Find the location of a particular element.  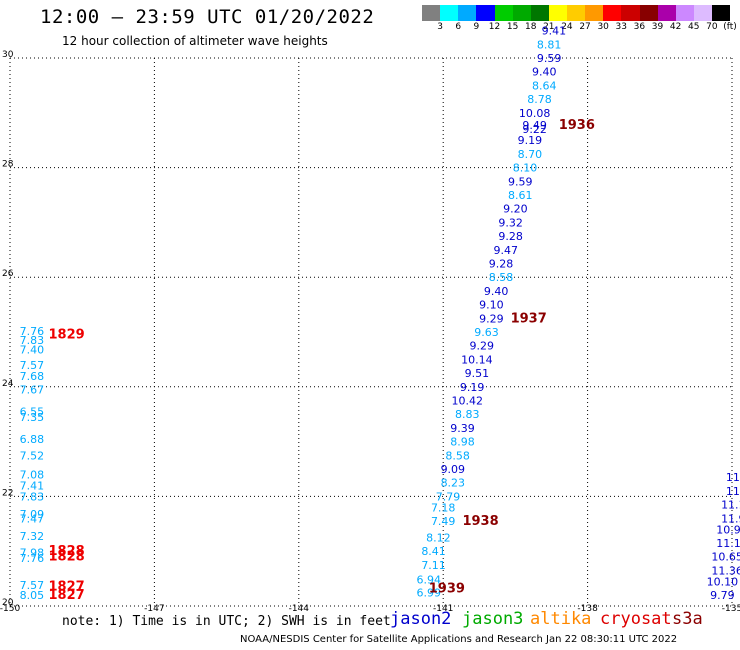

y-tick-label: 24 is located at coordinates (8, 384).